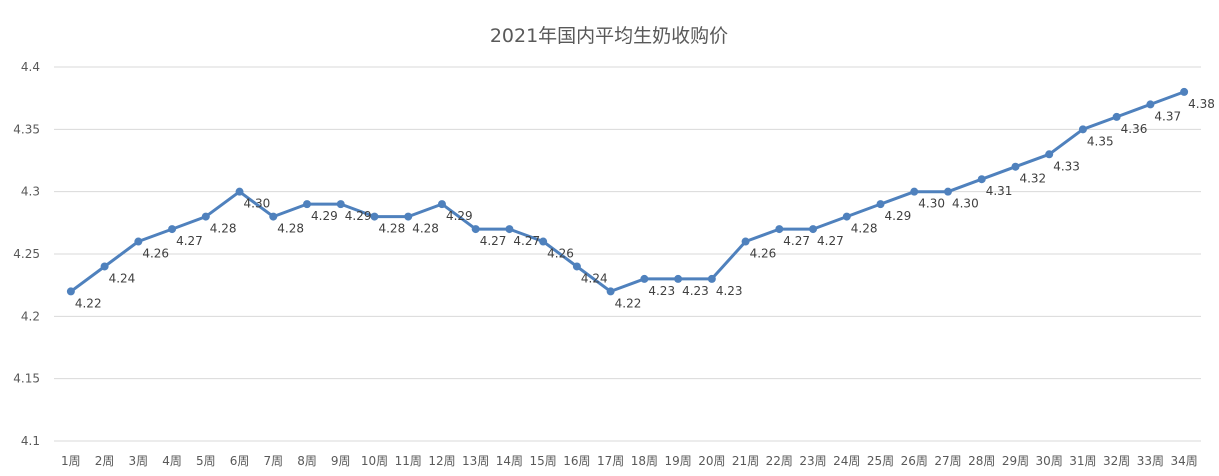  I want to click on data-label: 4.32, so click(1032, 179).